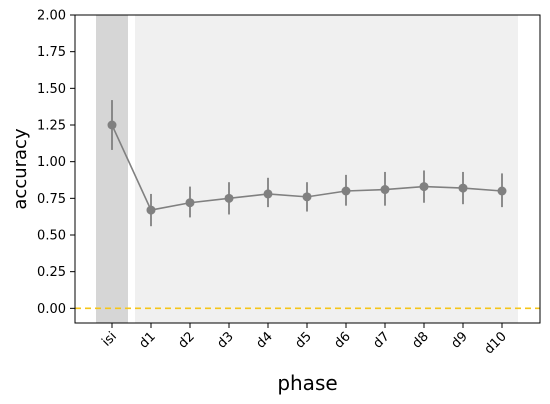 The image size is (550, 404). I want to click on data-point-d2, so click(190, 203).